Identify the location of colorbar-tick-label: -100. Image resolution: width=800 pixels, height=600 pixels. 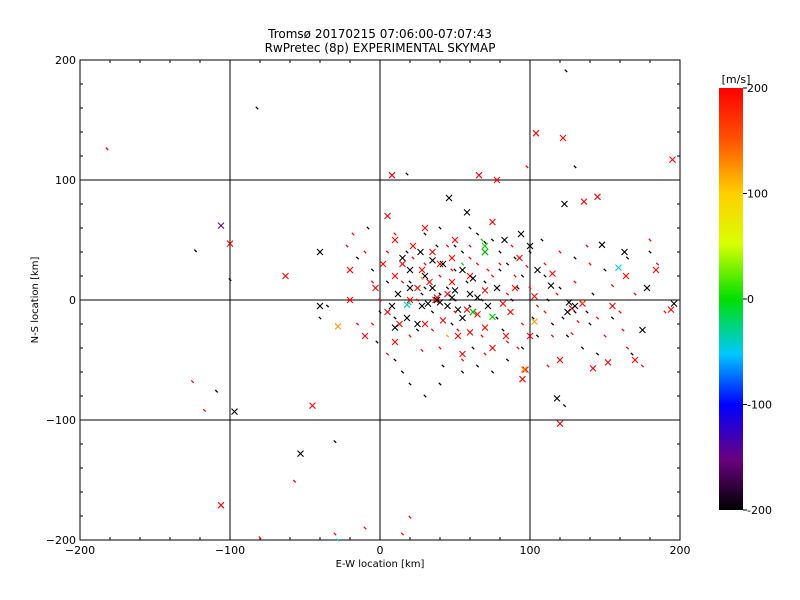
(759, 405).